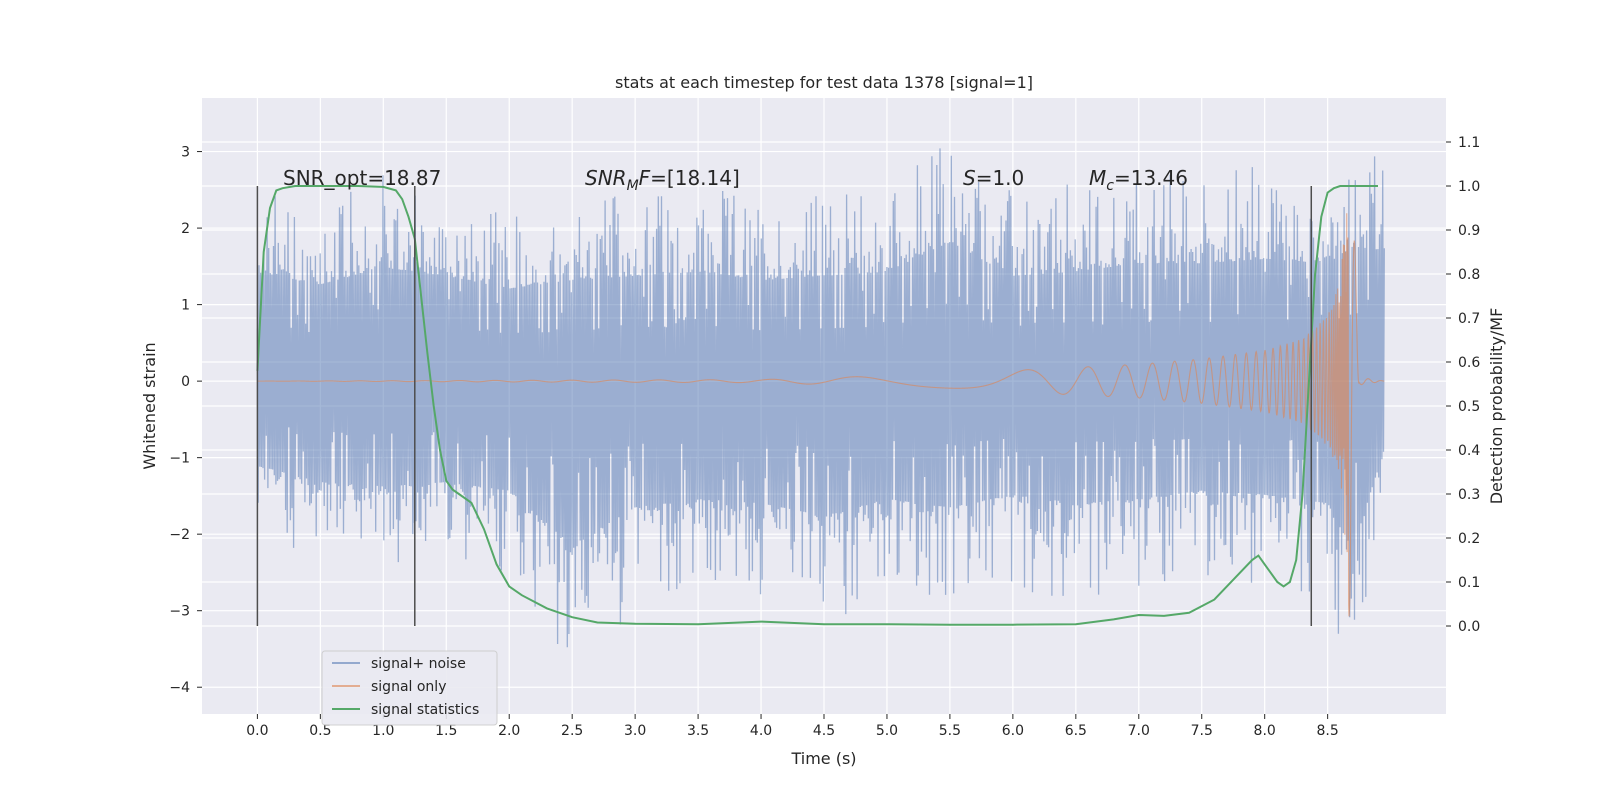 The height and width of the screenshot is (800, 1600). Describe the element at coordinates (1138, 180) in the screenshot. I see `annotation-mc: Mc=13.46` at that location.